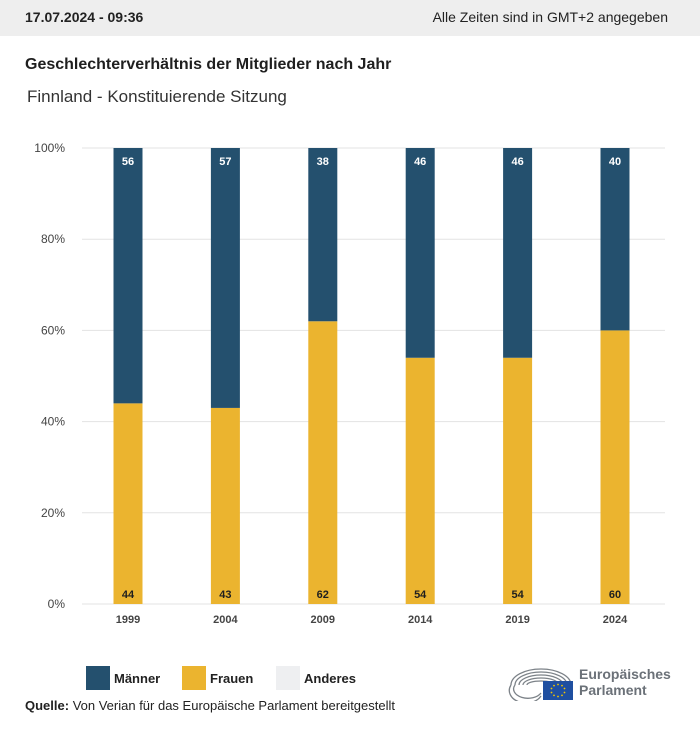  I want to click on data-label-frauen: 60, so click(615, 595).